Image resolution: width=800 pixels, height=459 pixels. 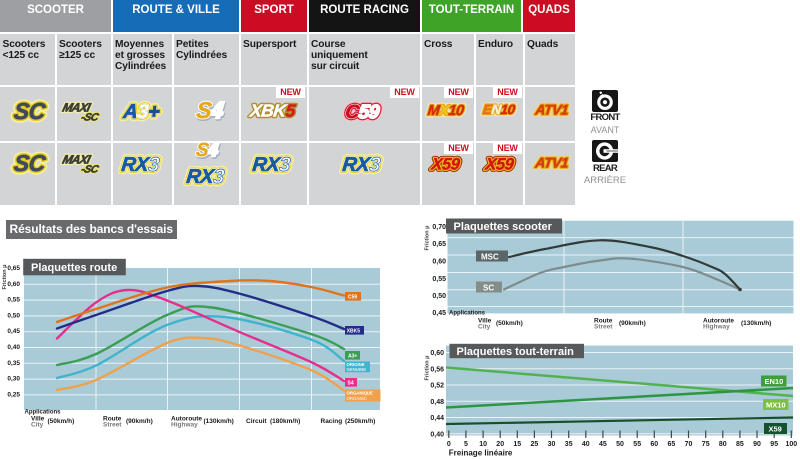 I want to click on svg-text: 0,48, so click(x=437, y=402).